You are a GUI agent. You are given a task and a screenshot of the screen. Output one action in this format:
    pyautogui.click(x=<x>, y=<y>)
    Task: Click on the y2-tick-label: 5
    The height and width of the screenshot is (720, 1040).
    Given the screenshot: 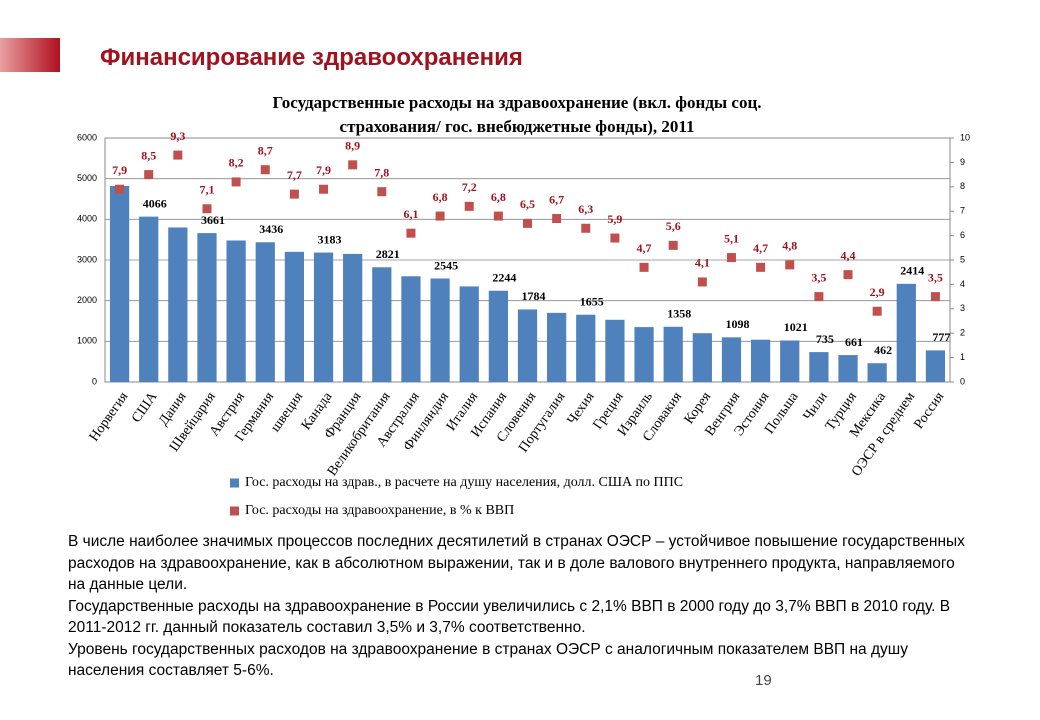 What is the action you would take?
    pyautogui.click(x=962, y=259)
    